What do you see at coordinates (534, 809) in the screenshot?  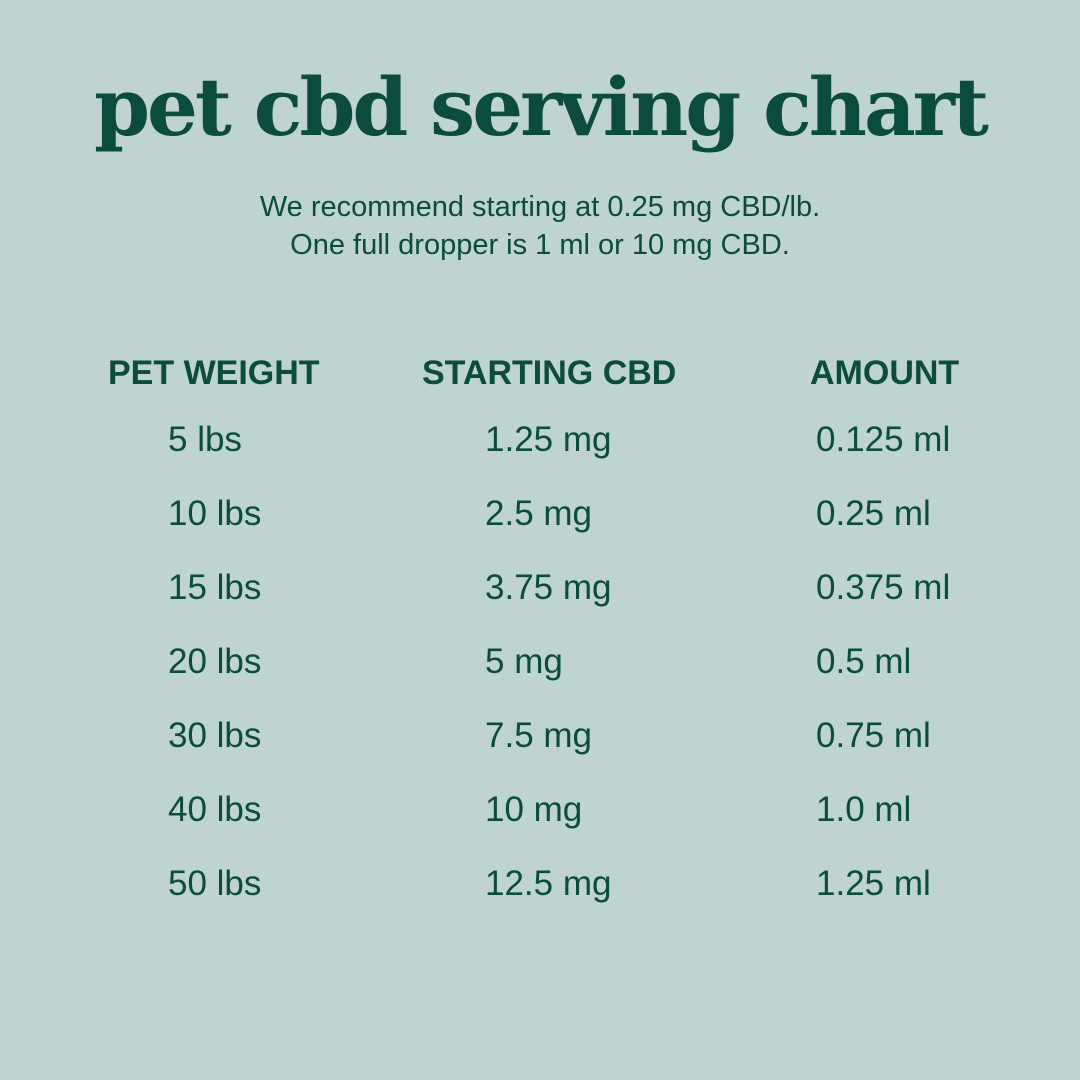 I see `cell-starting-cbd: 10 mg` at bounding box center [534, 809].